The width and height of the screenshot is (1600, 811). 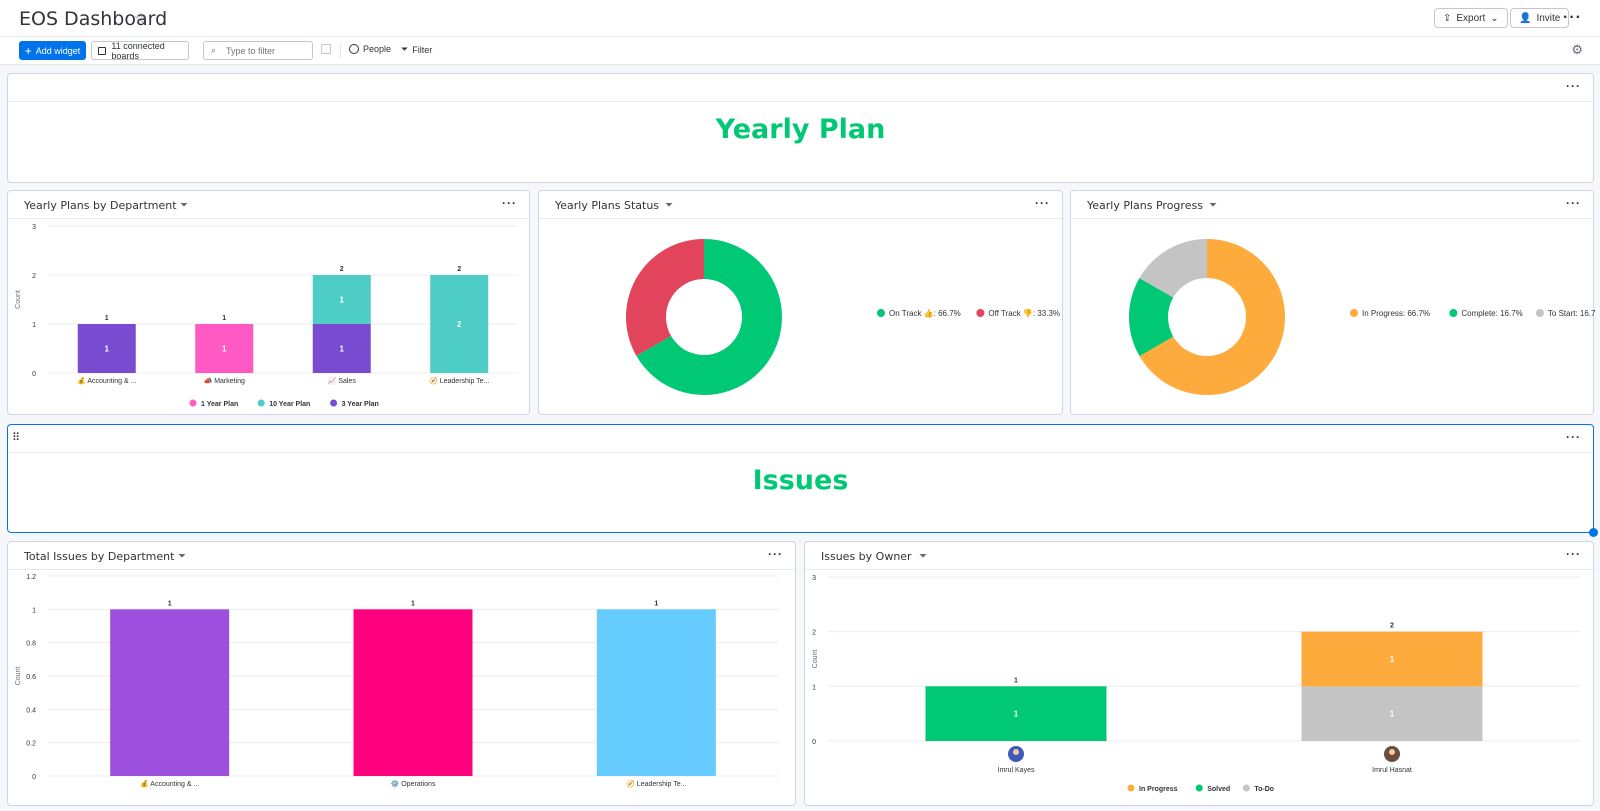 I want to click on widget-header: Total Issues by Department ⏷ ···, so click(x=401, y=556).